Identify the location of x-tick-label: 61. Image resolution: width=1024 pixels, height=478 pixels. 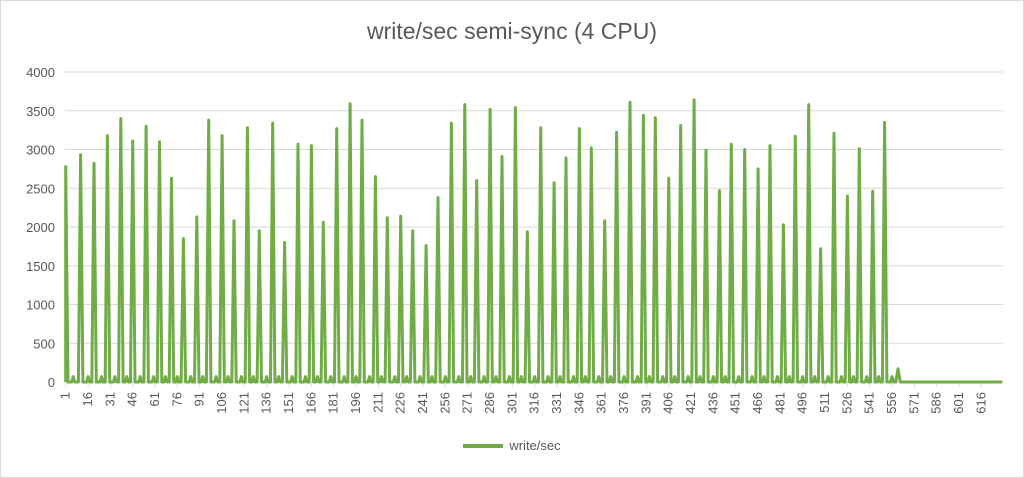
(154, 399).